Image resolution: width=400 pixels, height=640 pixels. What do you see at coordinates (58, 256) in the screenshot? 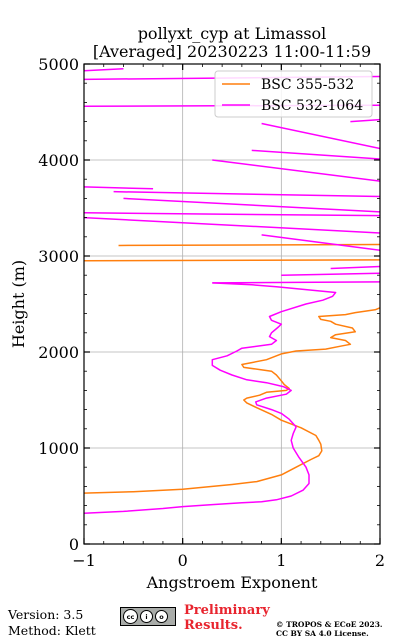
I see `y-tick-label: 3000` at bounding box center [58, 256].